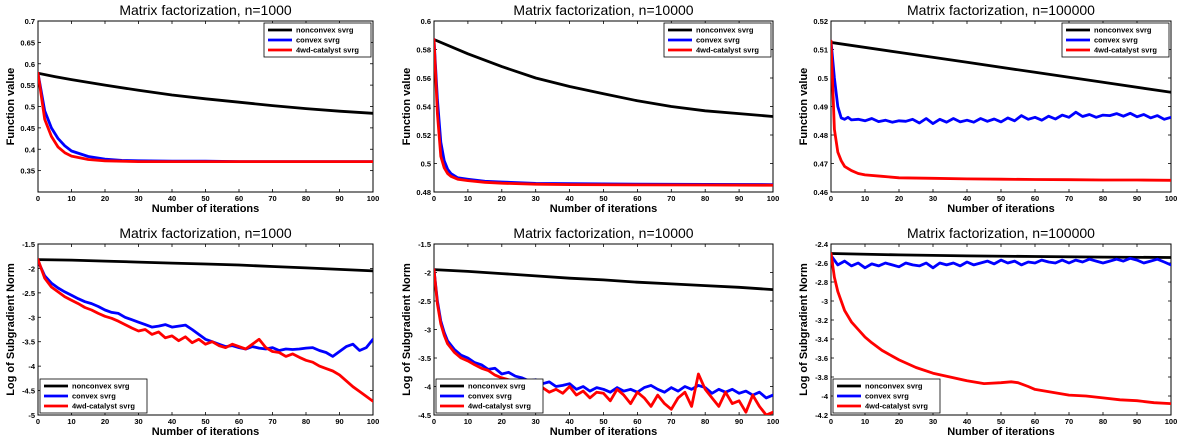 The image size is (1183, 444). Describe the element at coordinates (30, 149) in the screenshot. I see `y-tick-label: 0.4` at that location.